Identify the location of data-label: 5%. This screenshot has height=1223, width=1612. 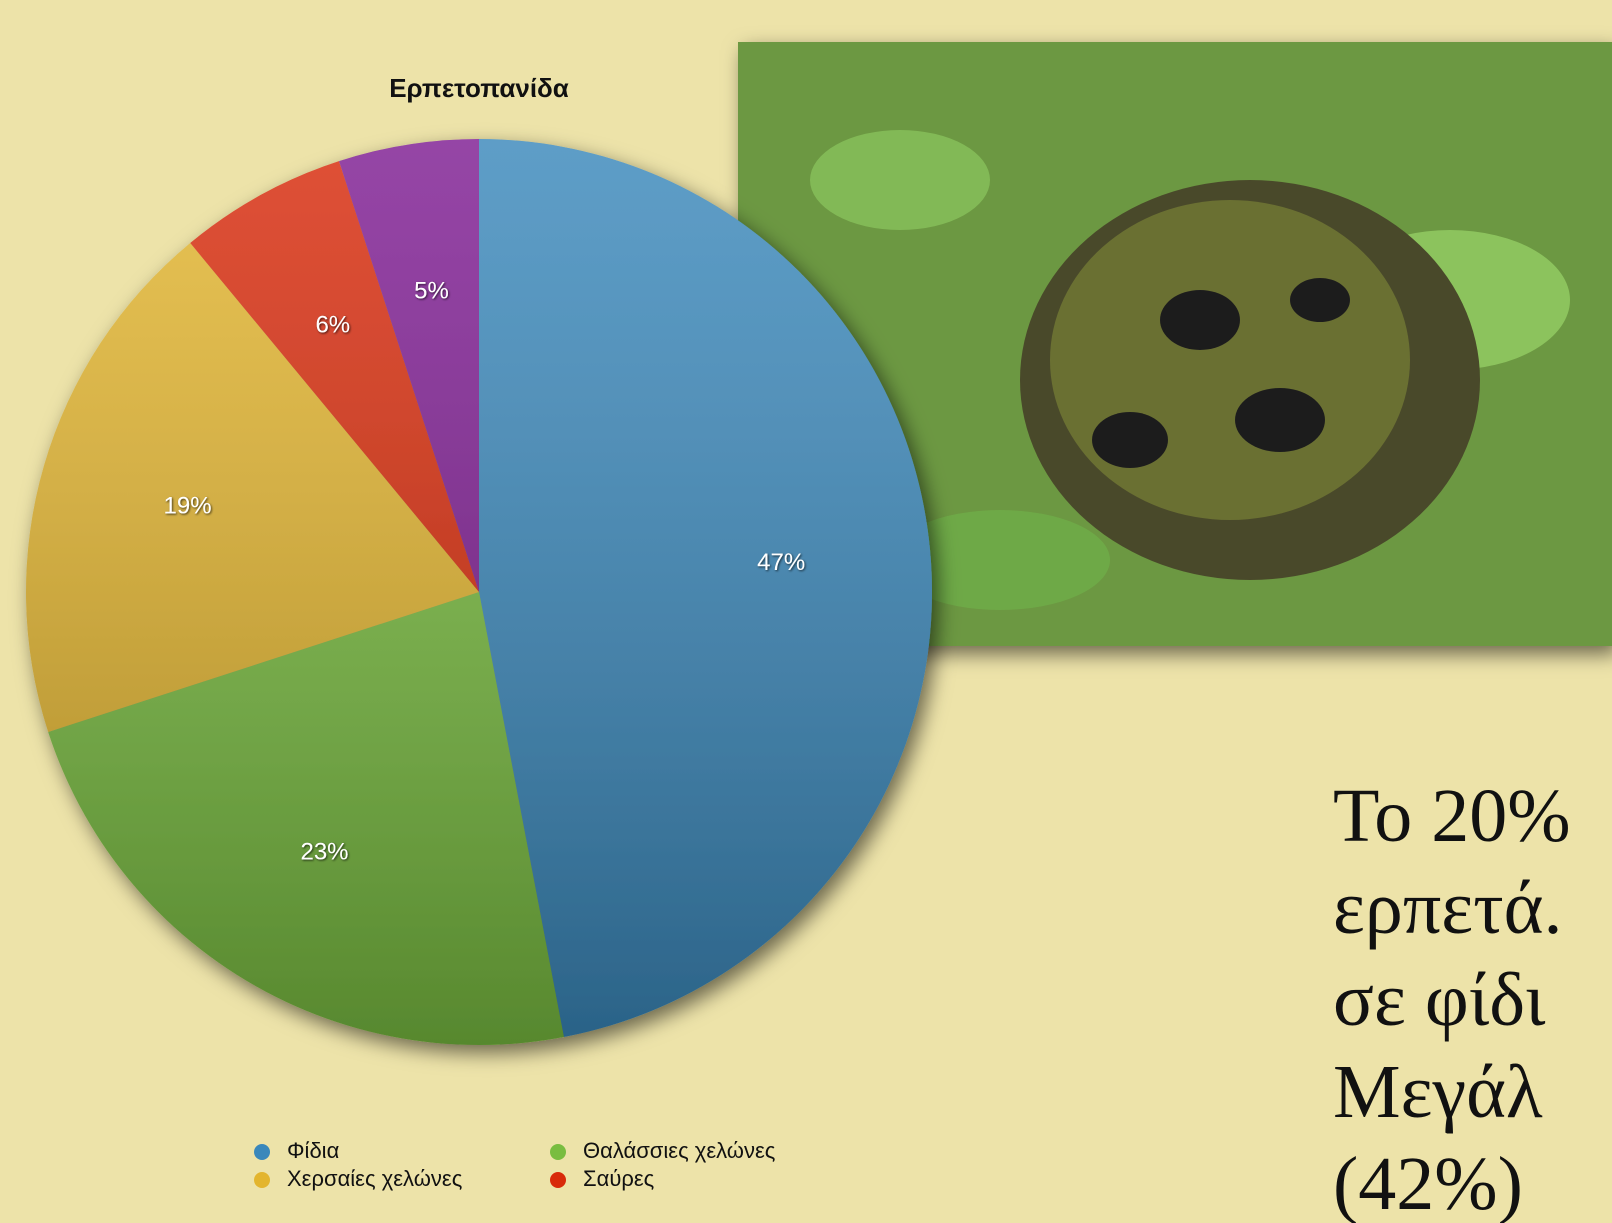
(431, 291).